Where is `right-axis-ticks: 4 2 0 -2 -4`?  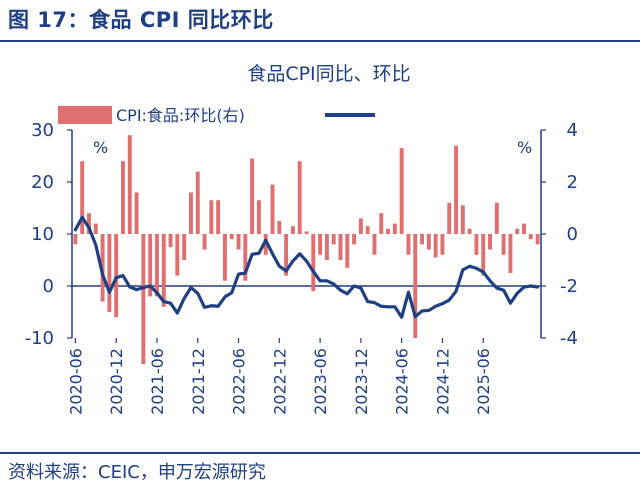 right-axis-ticks: 4 2 0 -2 -4 is located at coordinates (559, 234).